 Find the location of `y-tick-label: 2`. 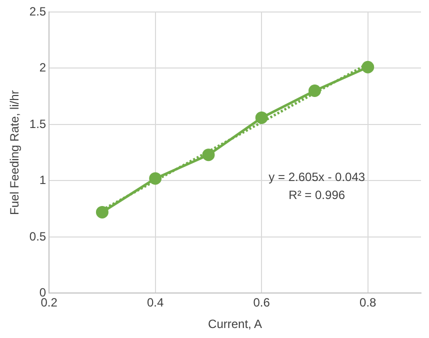

y-tick-label: 2 is located at coordinates (42, 67).